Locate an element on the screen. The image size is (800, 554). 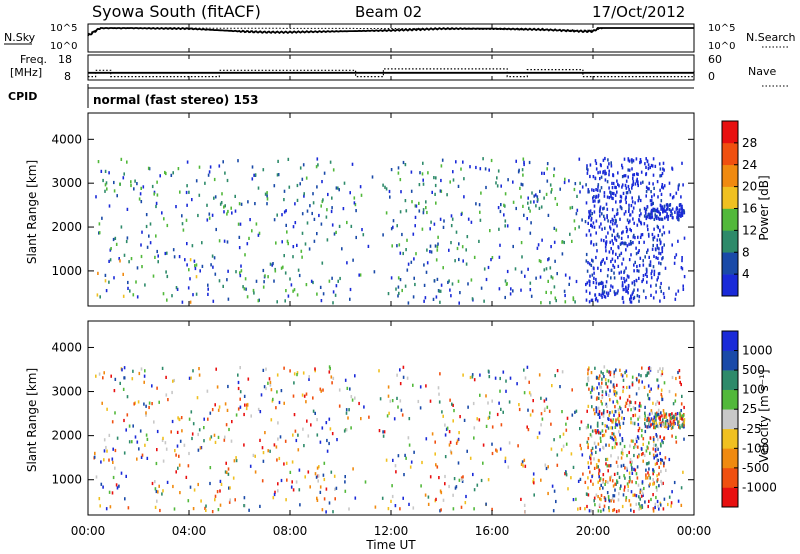
nave-tick-top: 60 is located at coordinates (715, 59).